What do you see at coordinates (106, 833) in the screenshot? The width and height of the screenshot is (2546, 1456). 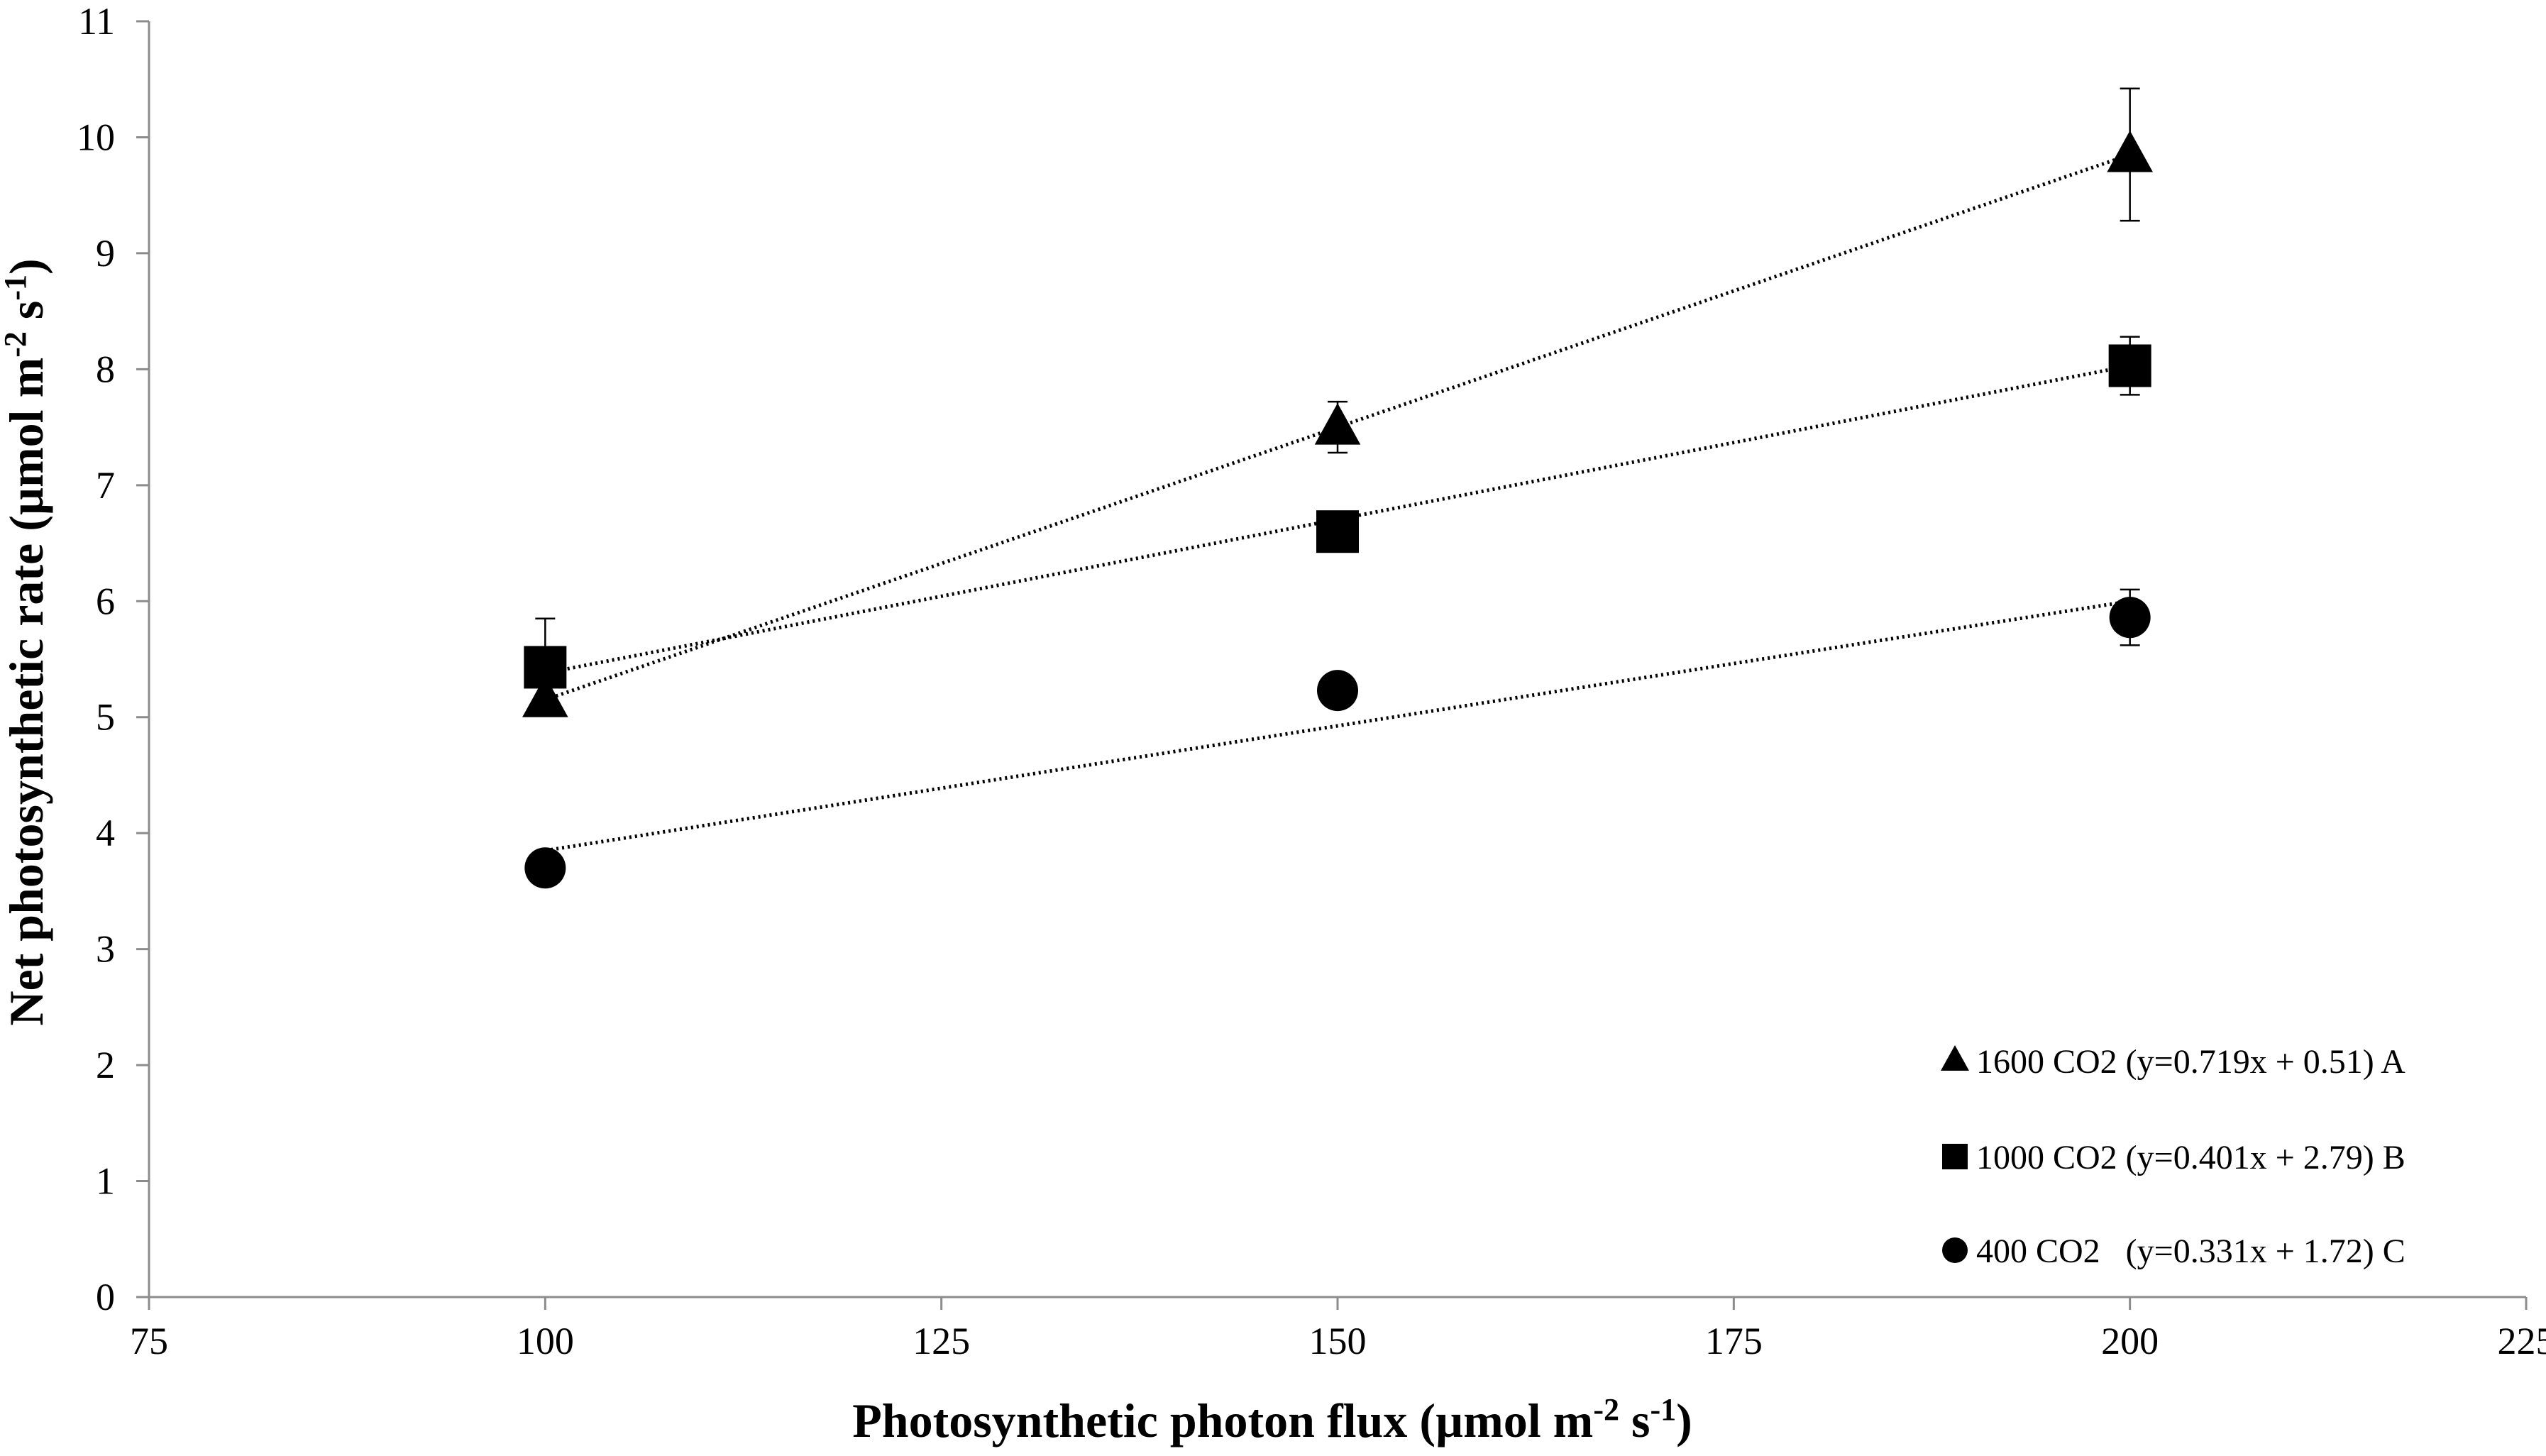 I see `y-tick-label: 4` at bounding box center [106, 833].